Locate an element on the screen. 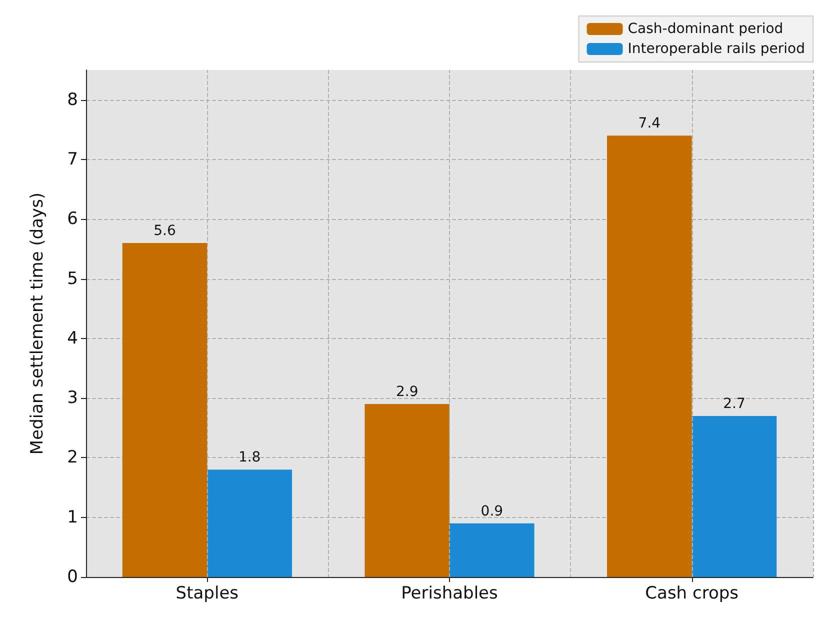 Image resolution: width=829 pixels, height=617 pixels. y-tick-label: 6 is located at coordinates (72, 219).